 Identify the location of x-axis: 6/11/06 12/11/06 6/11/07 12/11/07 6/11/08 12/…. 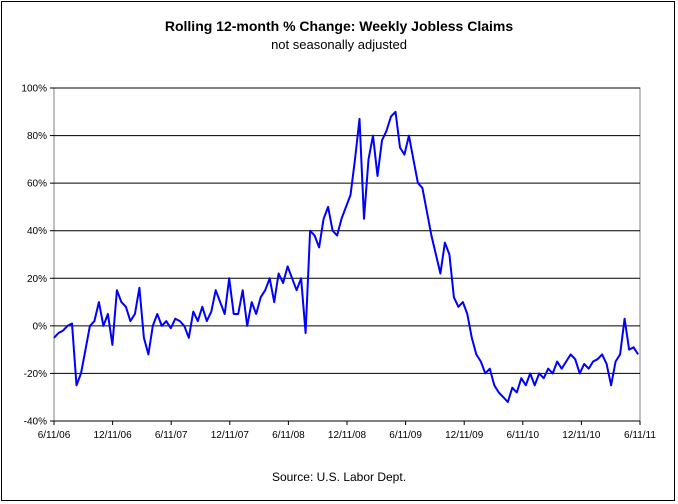
(347, 431).